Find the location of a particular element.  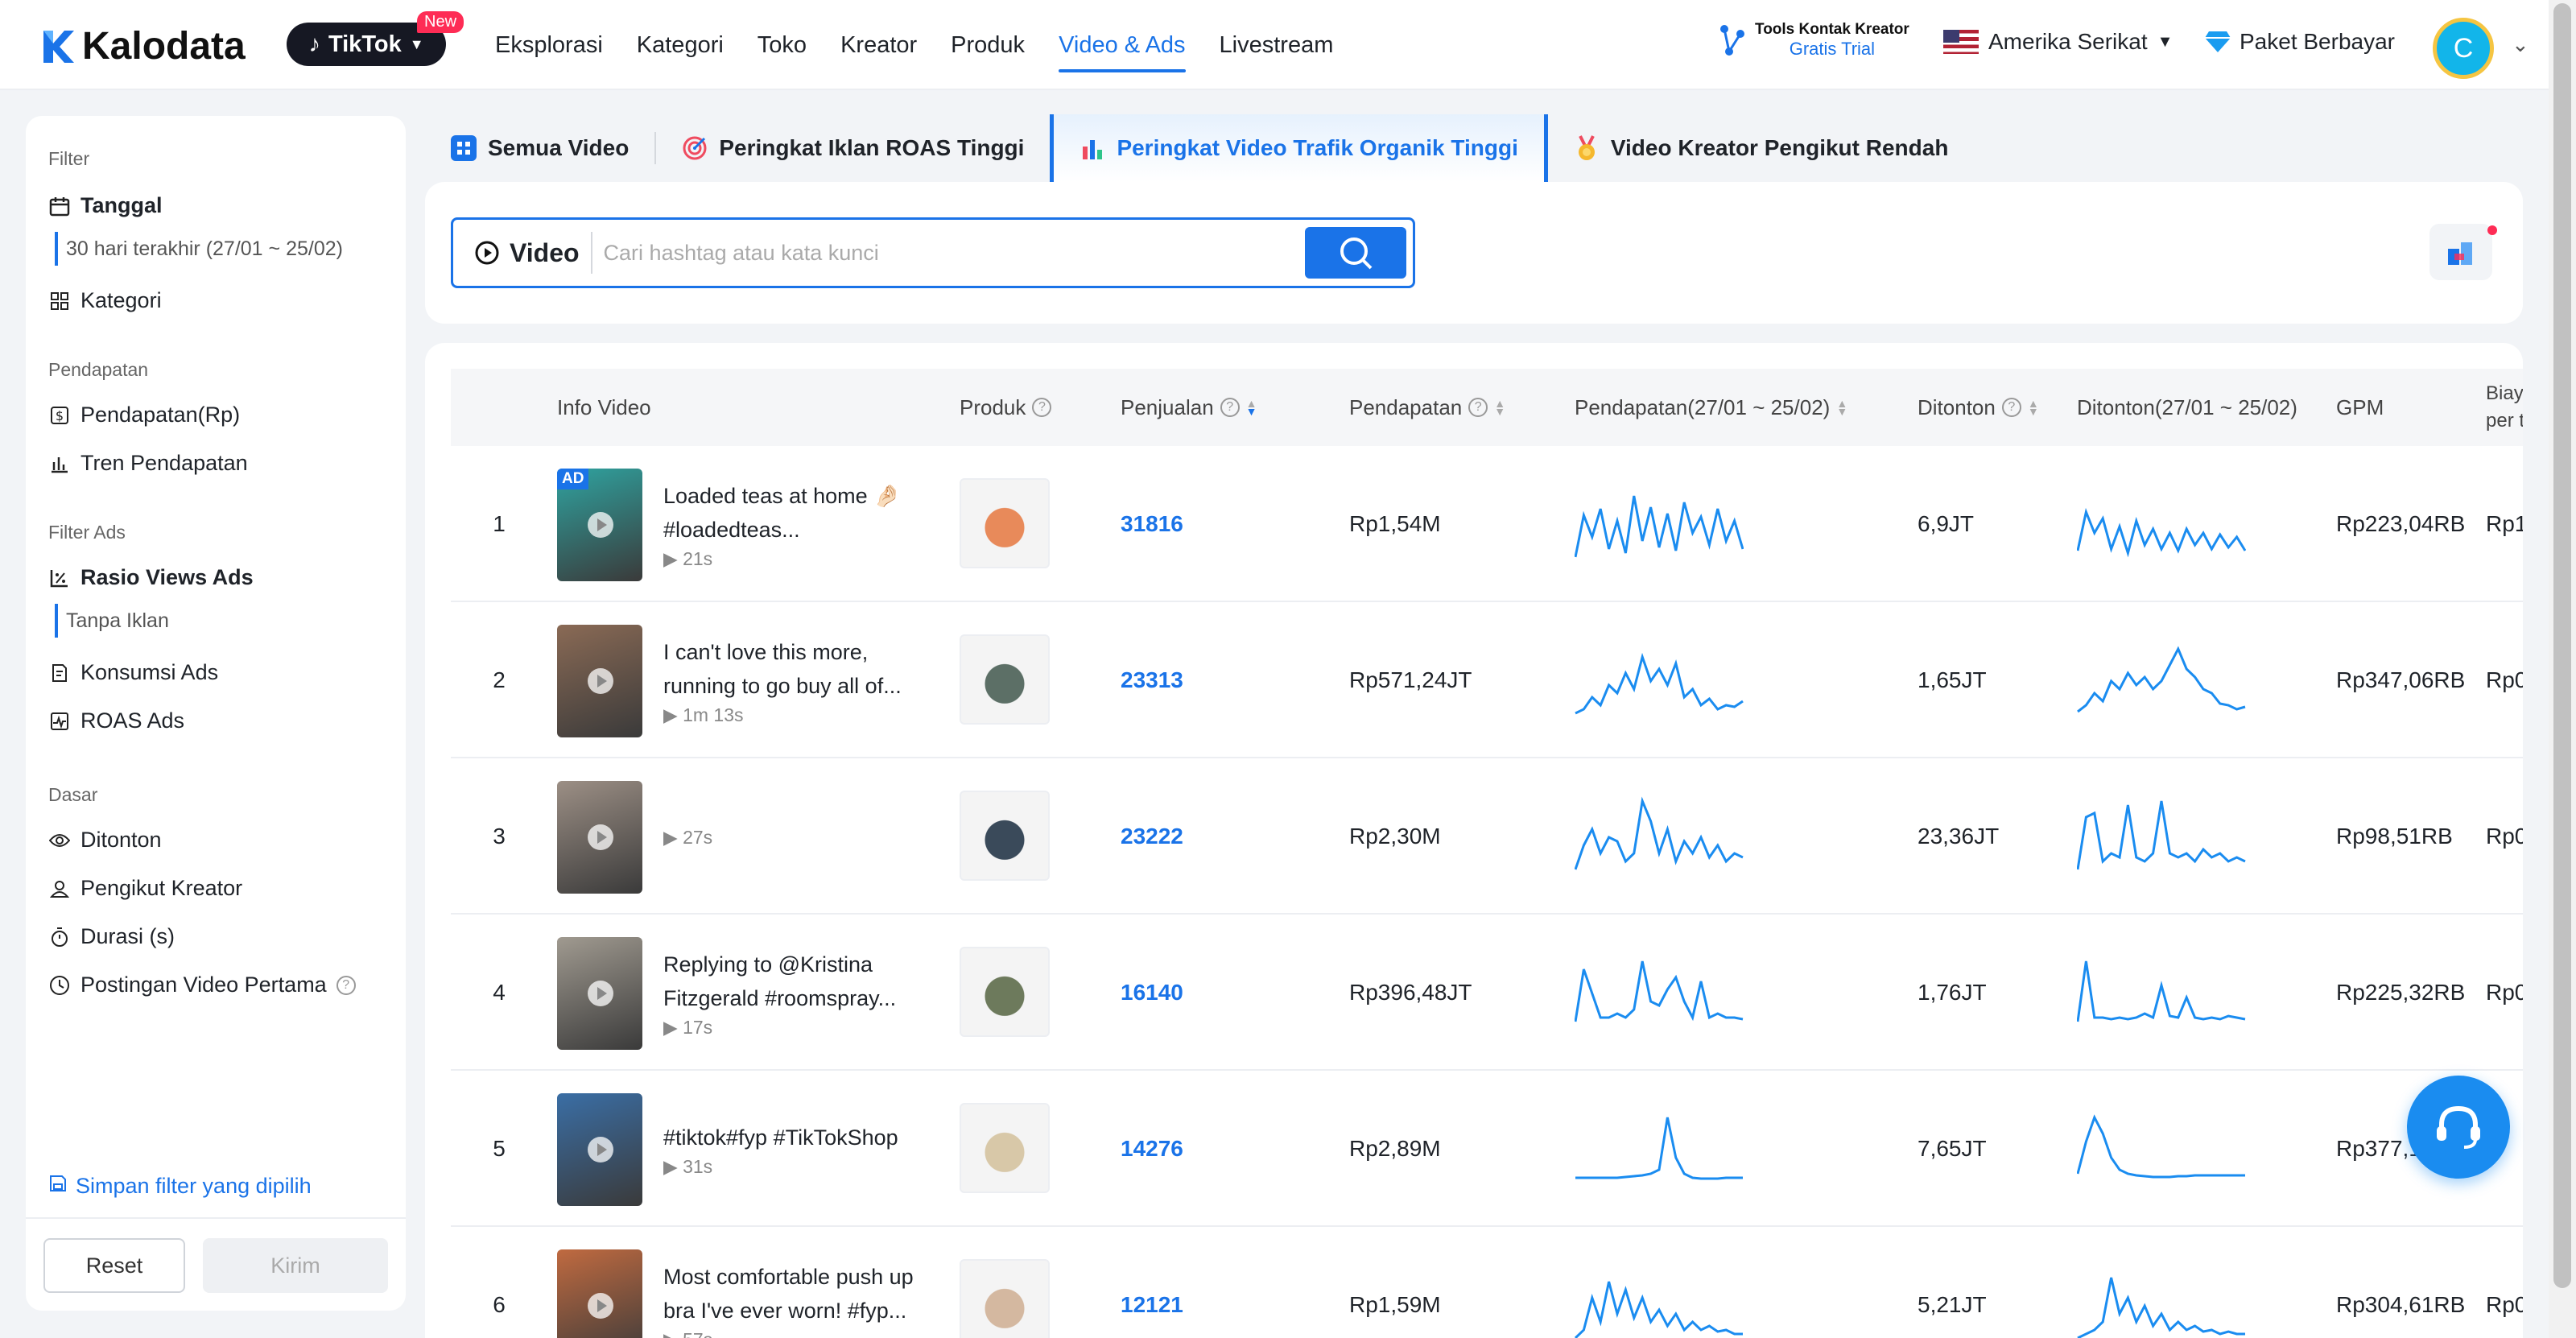

scrollbar-thumb is located at coordinates (2562, 645).